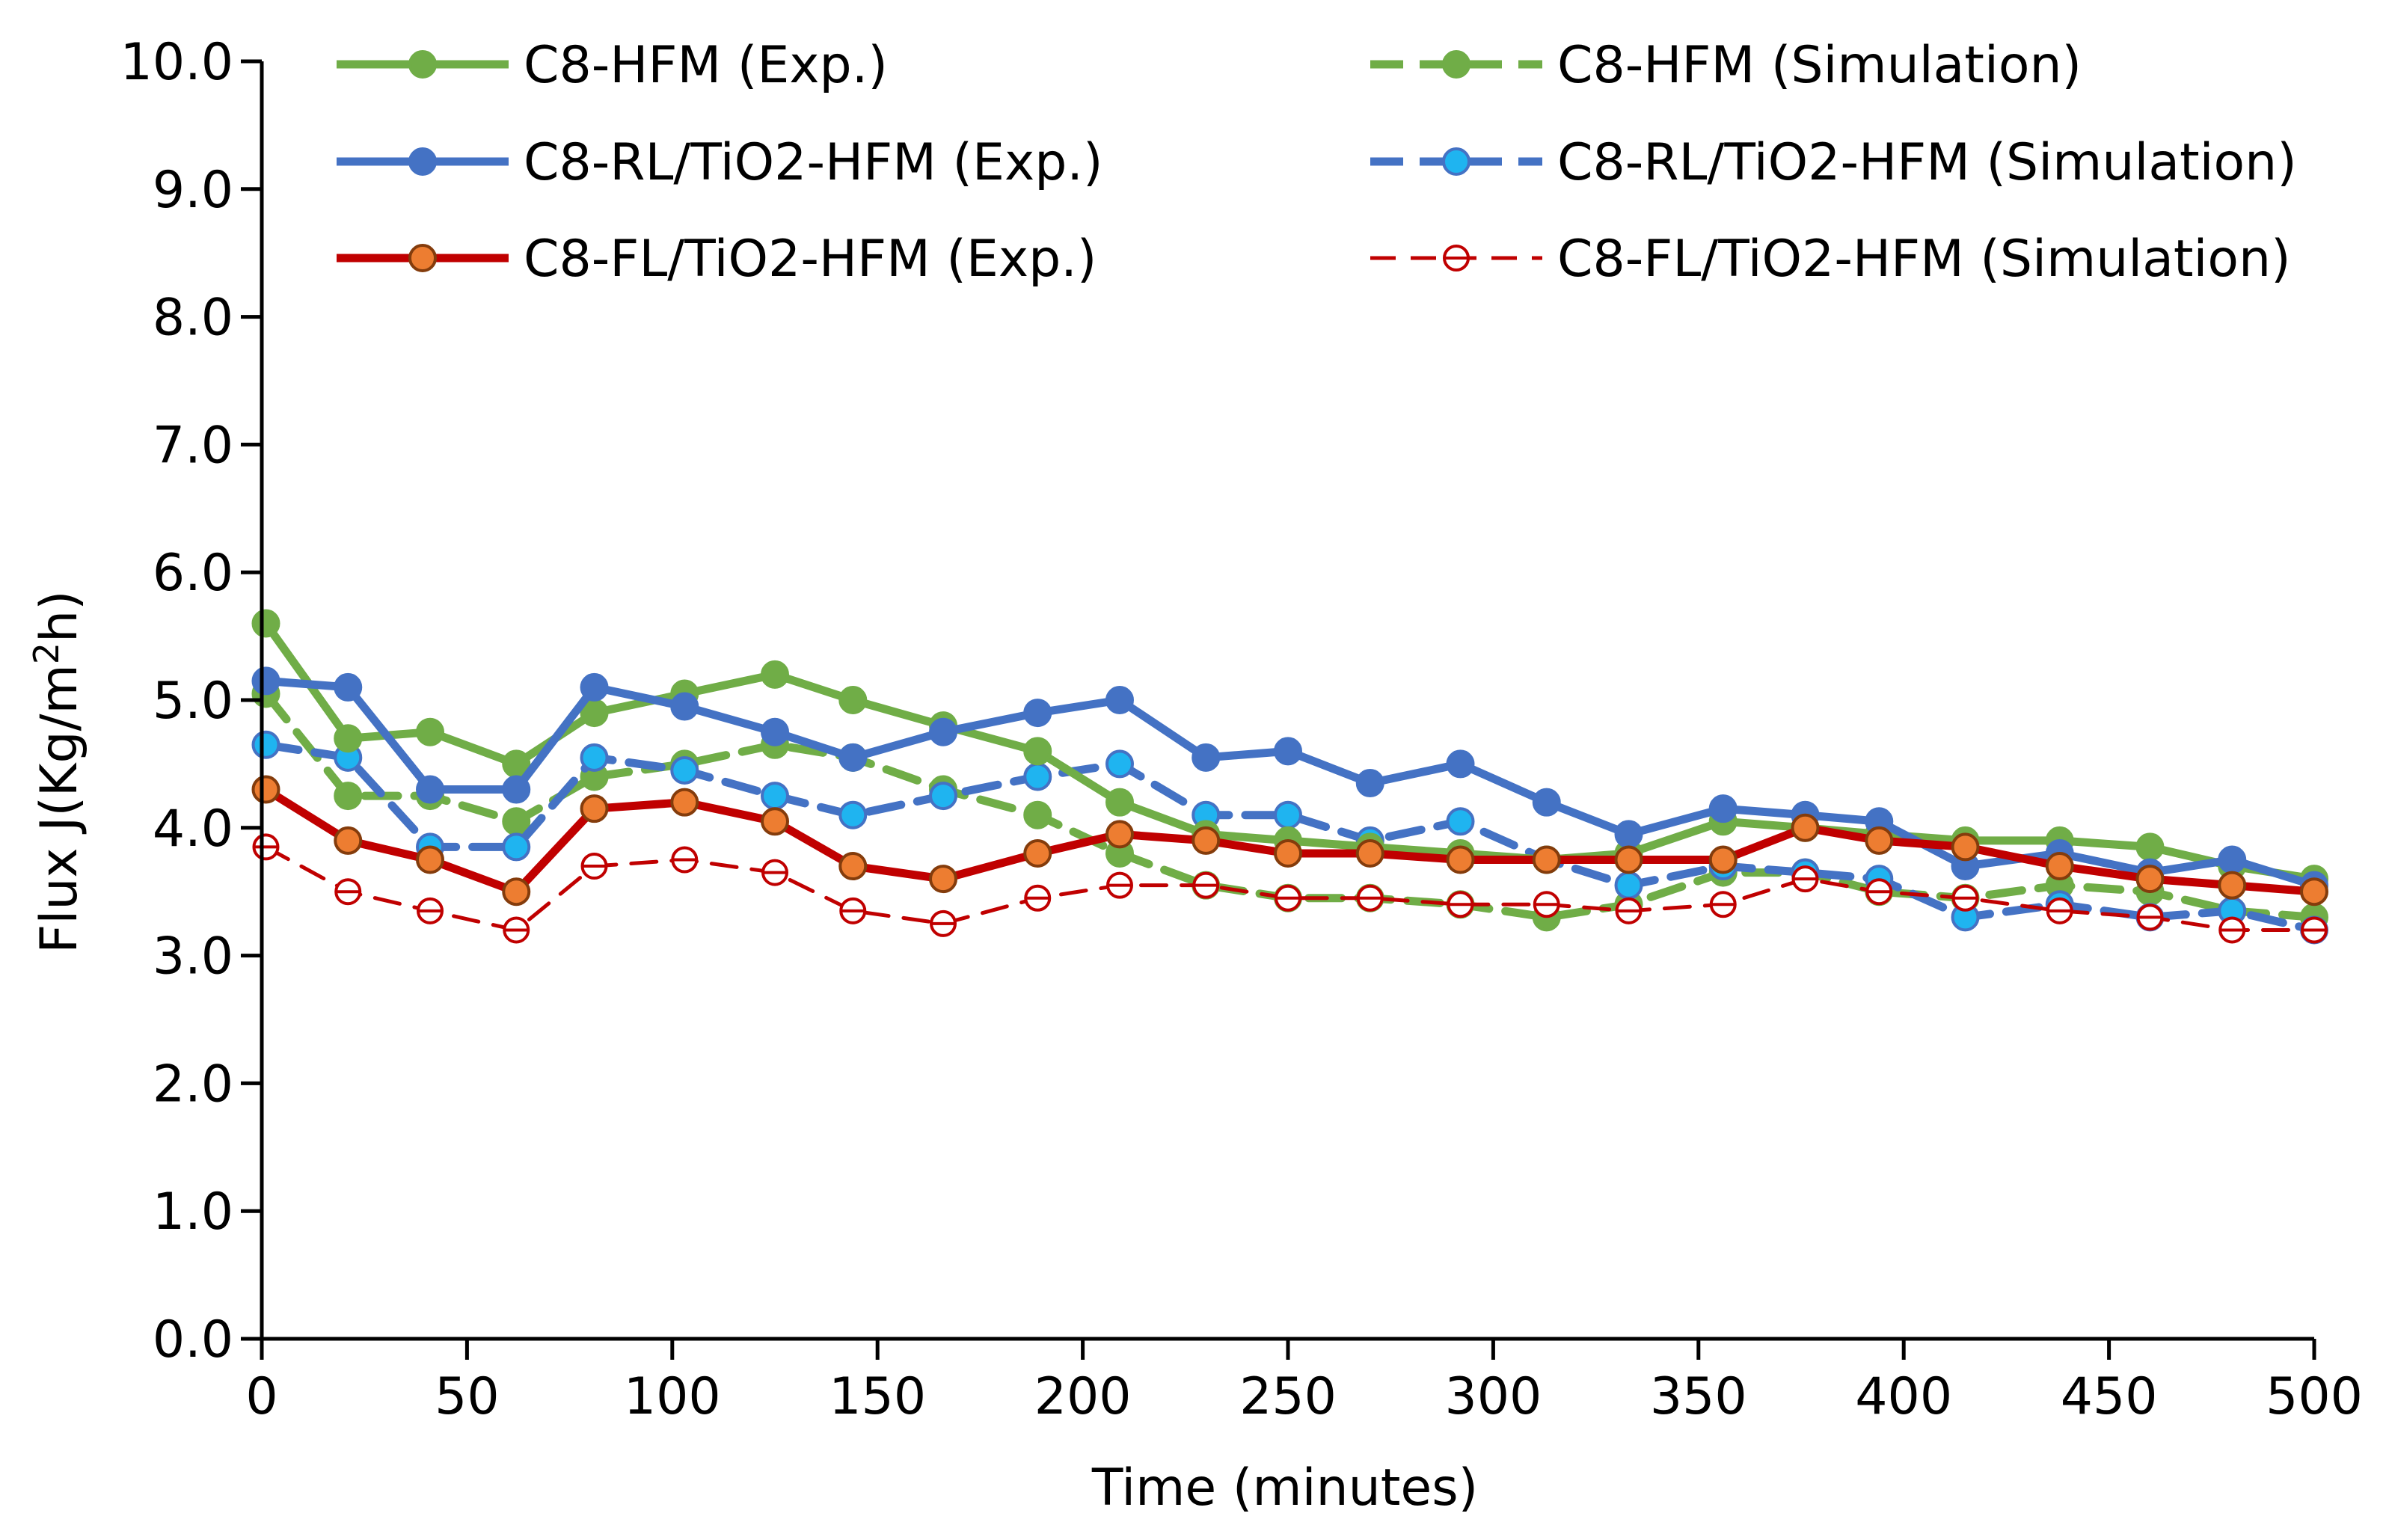  I want to click on x-tick-label: 50, so click(467, 1396).